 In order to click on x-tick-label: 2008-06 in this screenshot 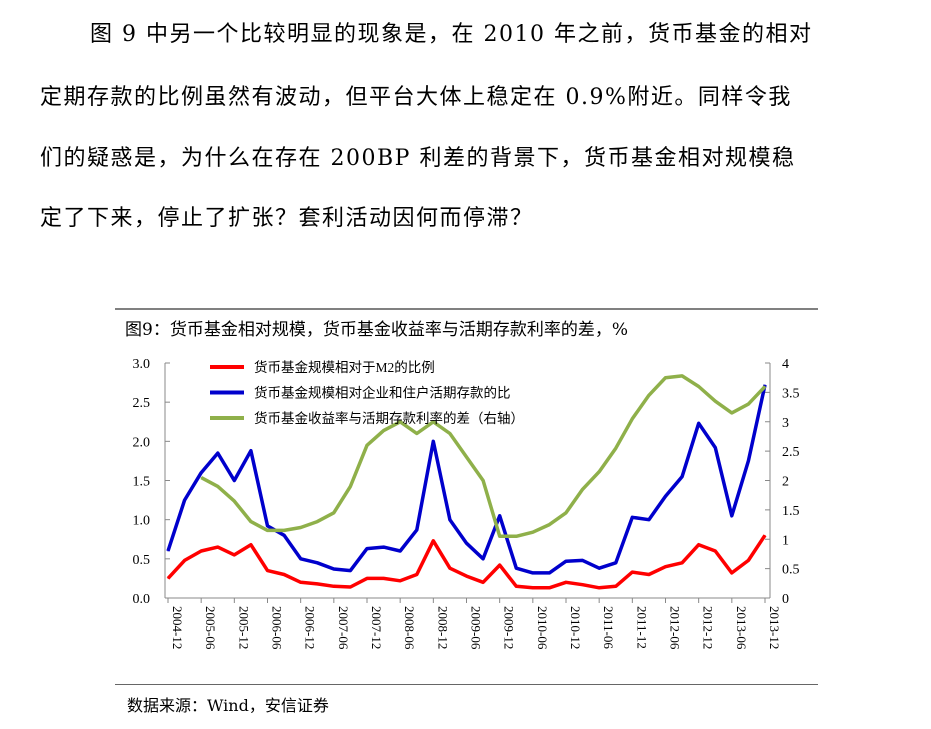, I will do `click(409, 628)`.